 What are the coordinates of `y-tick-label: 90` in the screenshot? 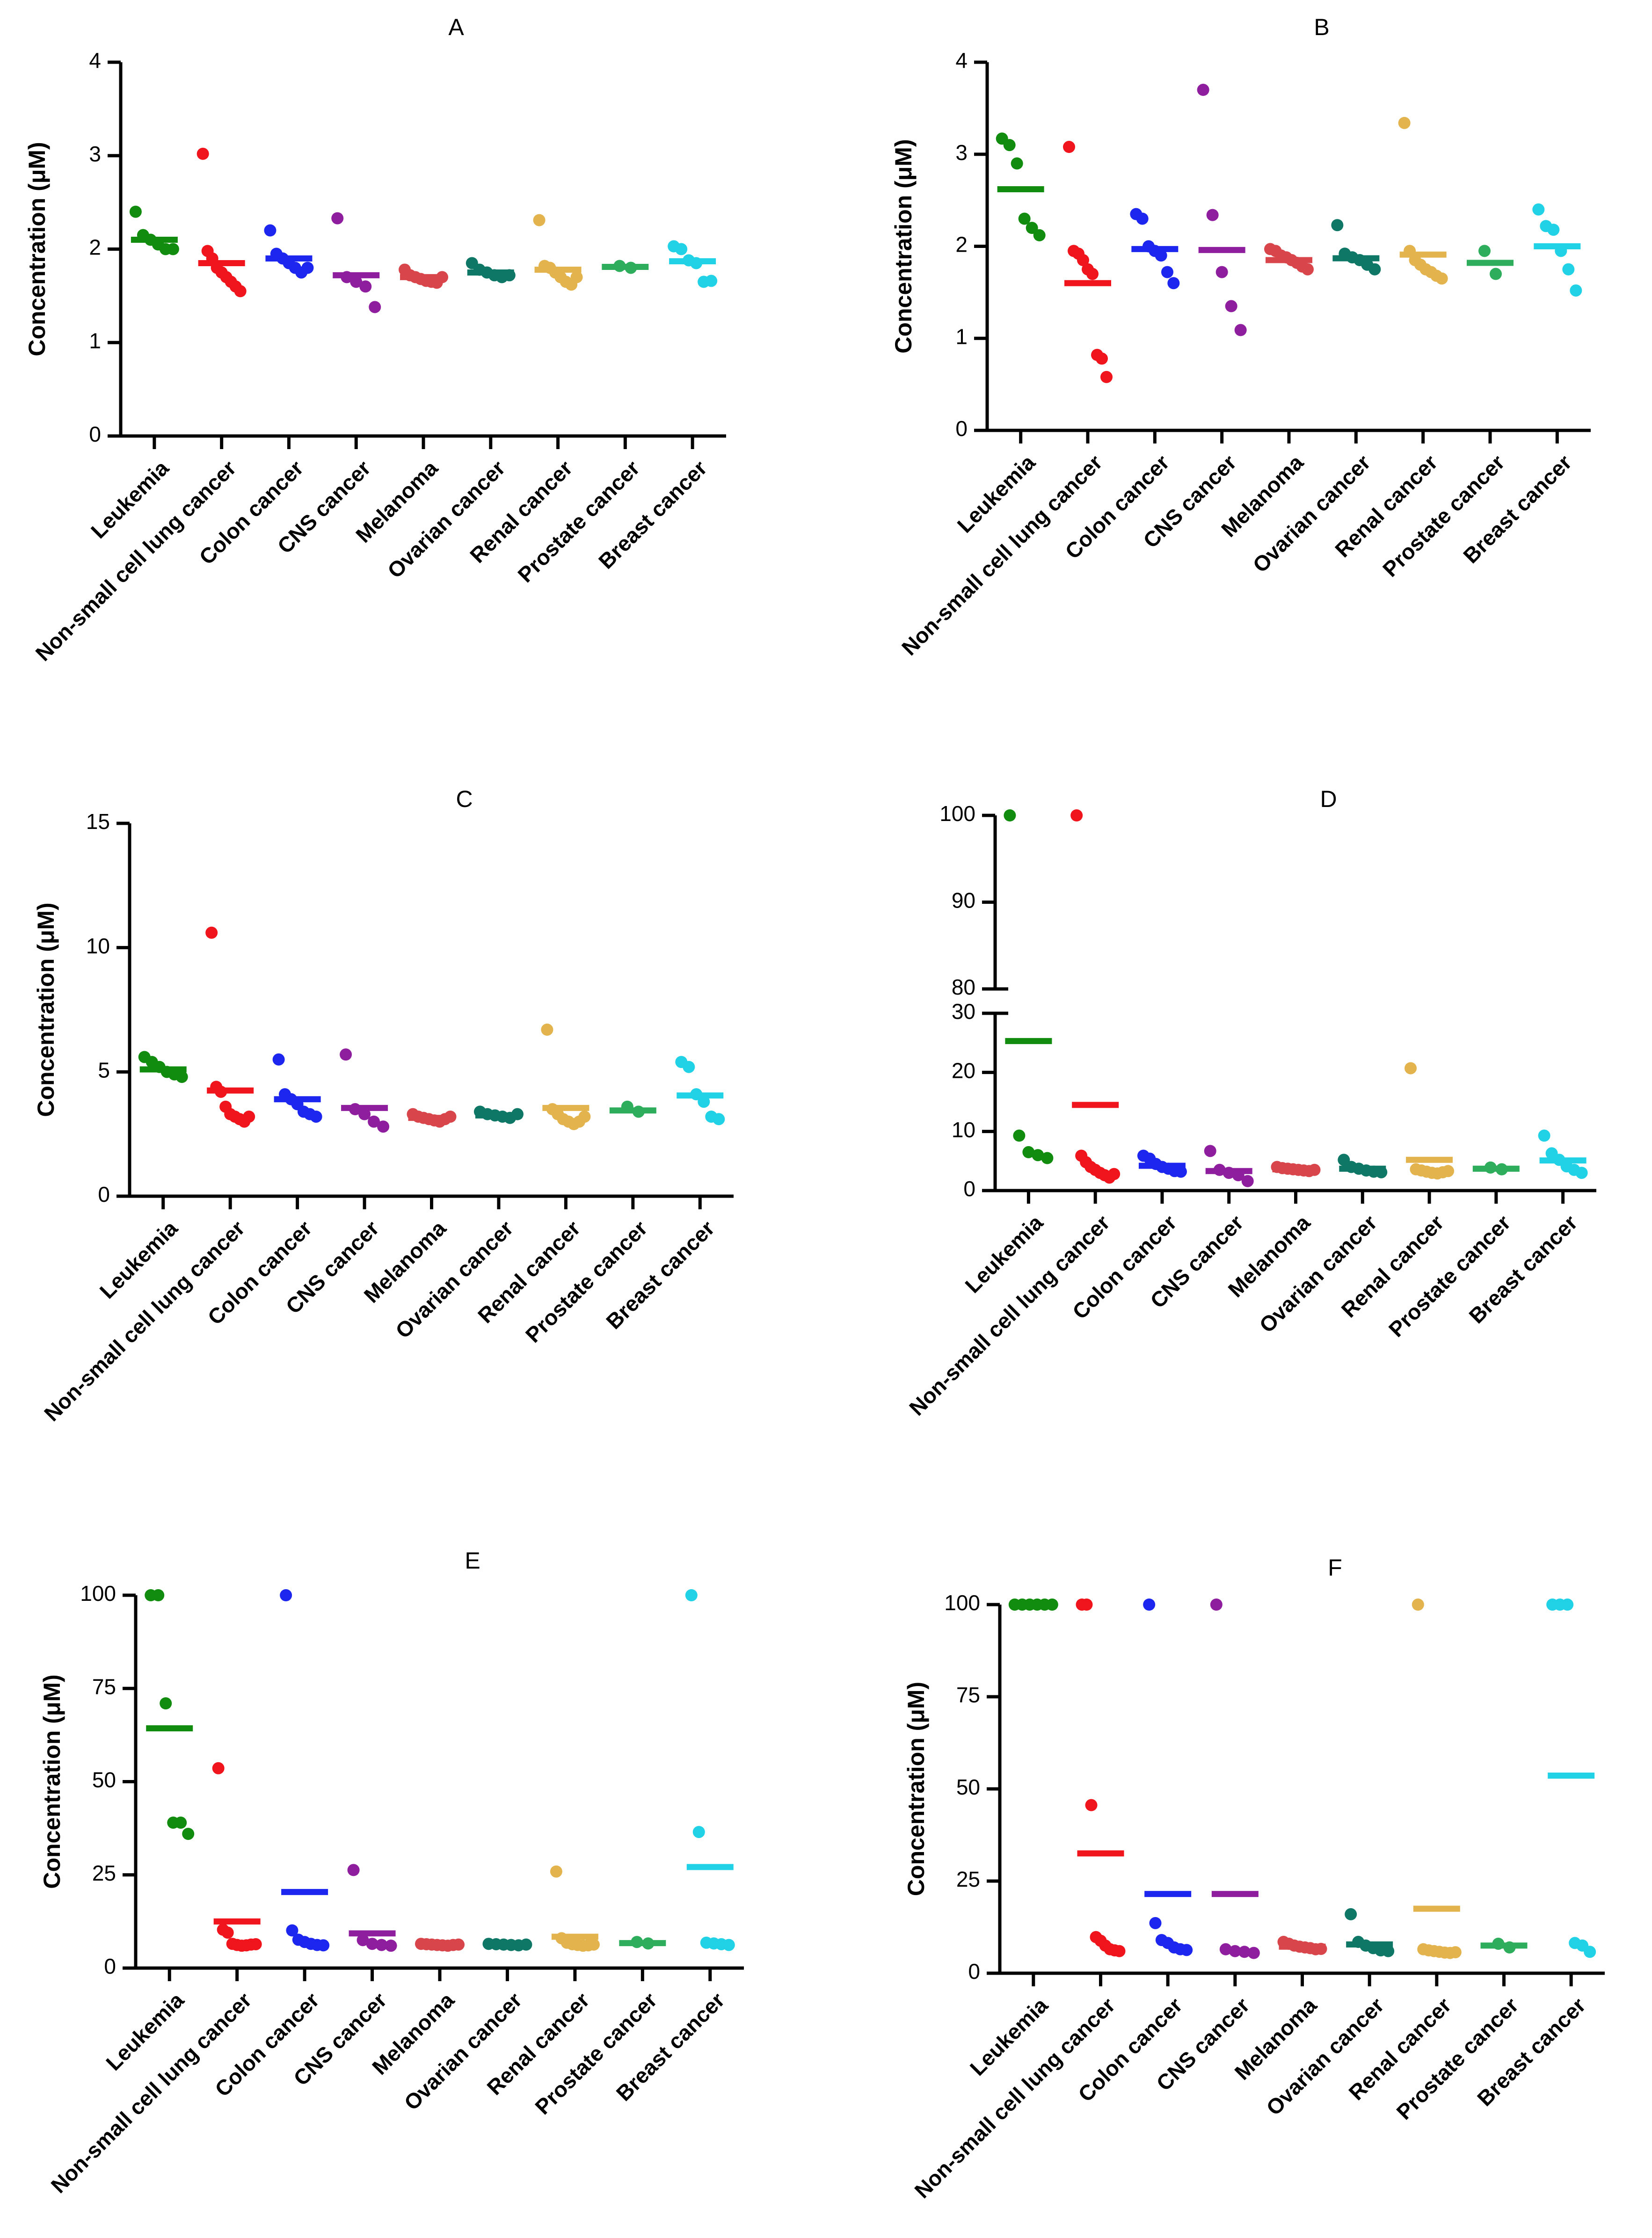 It's located at (964, 900).